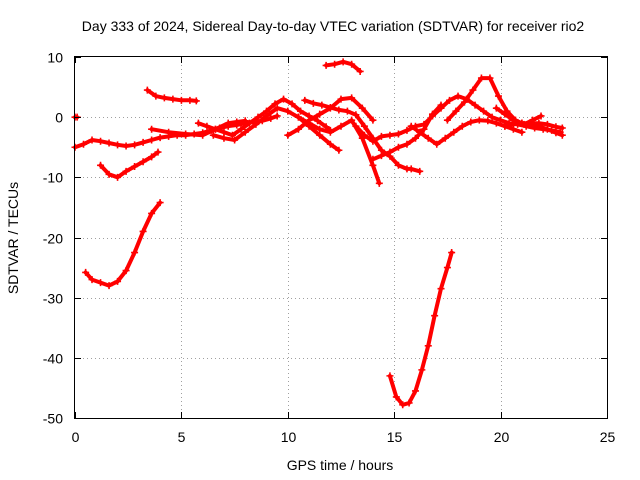 Image resolution: width=640 pixels, height=480 pixels. I want to click on x-tick-label: 15, so click(395, 437).